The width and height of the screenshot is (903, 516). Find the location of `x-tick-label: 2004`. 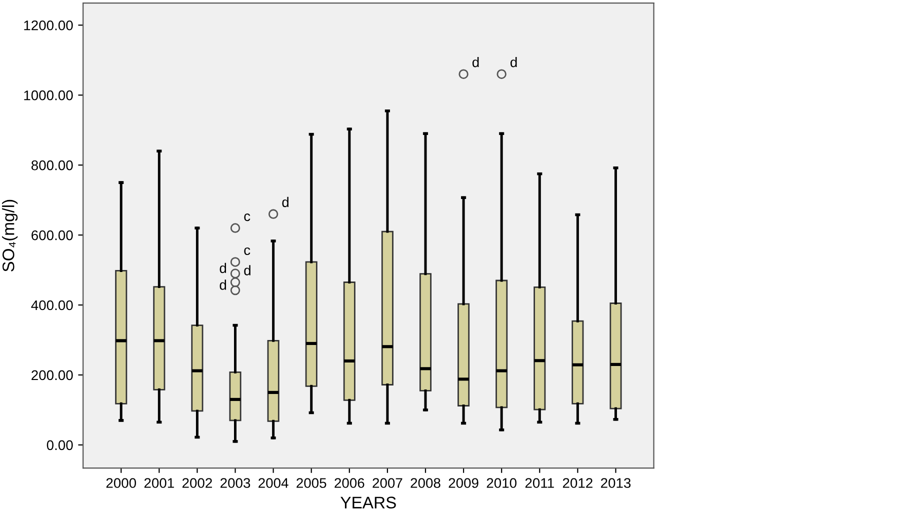

x-tick-label: 2004 is located at coordinates (273, 483).